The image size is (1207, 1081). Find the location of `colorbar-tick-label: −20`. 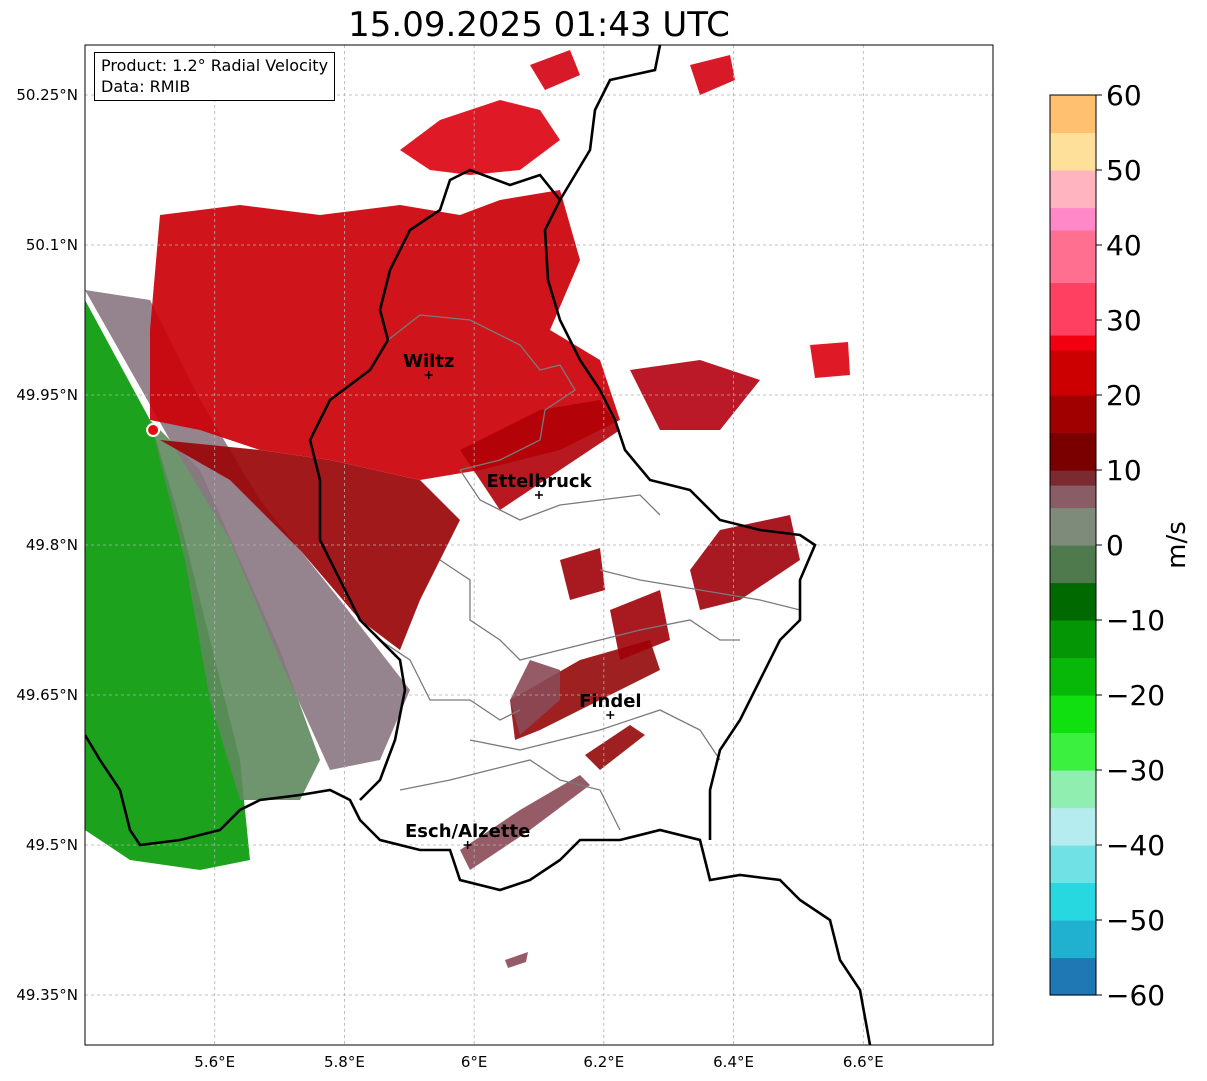

colorbar-tick-label: −20 is located at coordinates (1135, 695).